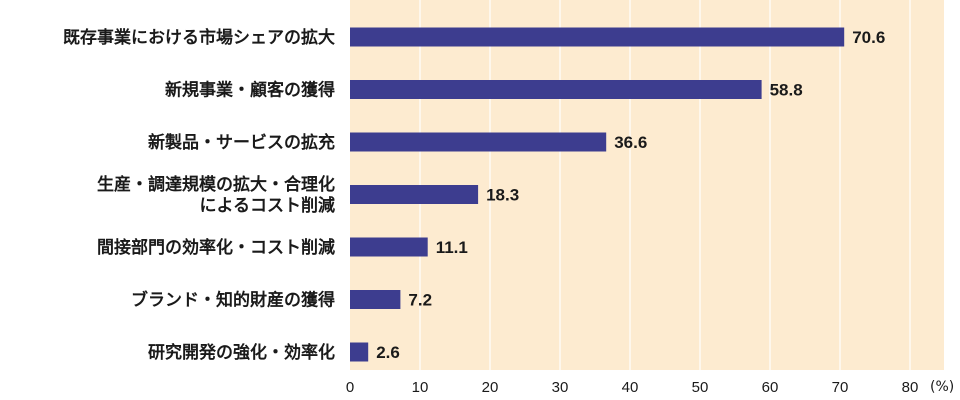  What do you see at coordinates (216, 195) in the screenshot?
I see `category-label: 生産・調達規模の拡大・合理化によるコスト削減` at bounding box center [216, 195].